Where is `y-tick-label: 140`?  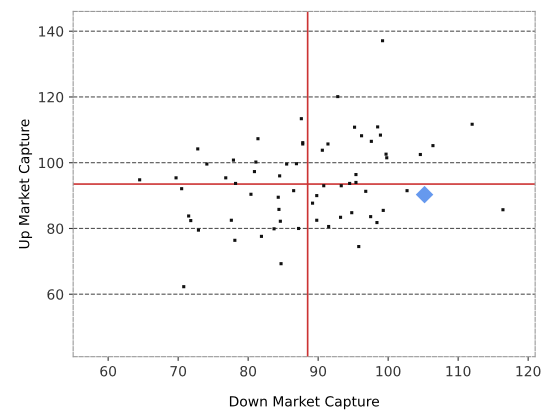 y-tick-label: 140 is located at coordinates (51, 31).